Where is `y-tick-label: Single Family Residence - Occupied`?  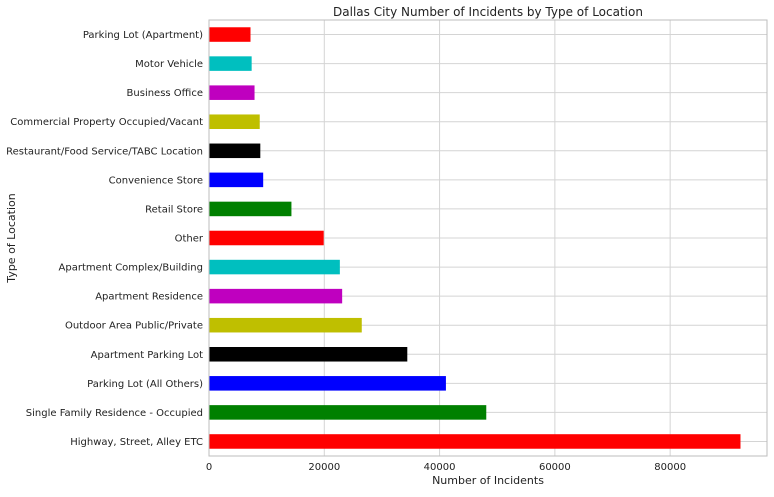 y-tick-label: Single Family Residence - Occupied is located at coordinates (114, 413).